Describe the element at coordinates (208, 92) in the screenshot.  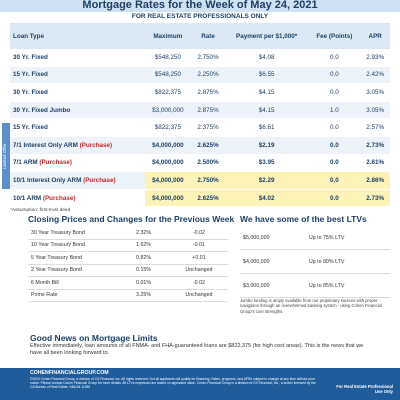
I see `cell: 2.875%` at that location.